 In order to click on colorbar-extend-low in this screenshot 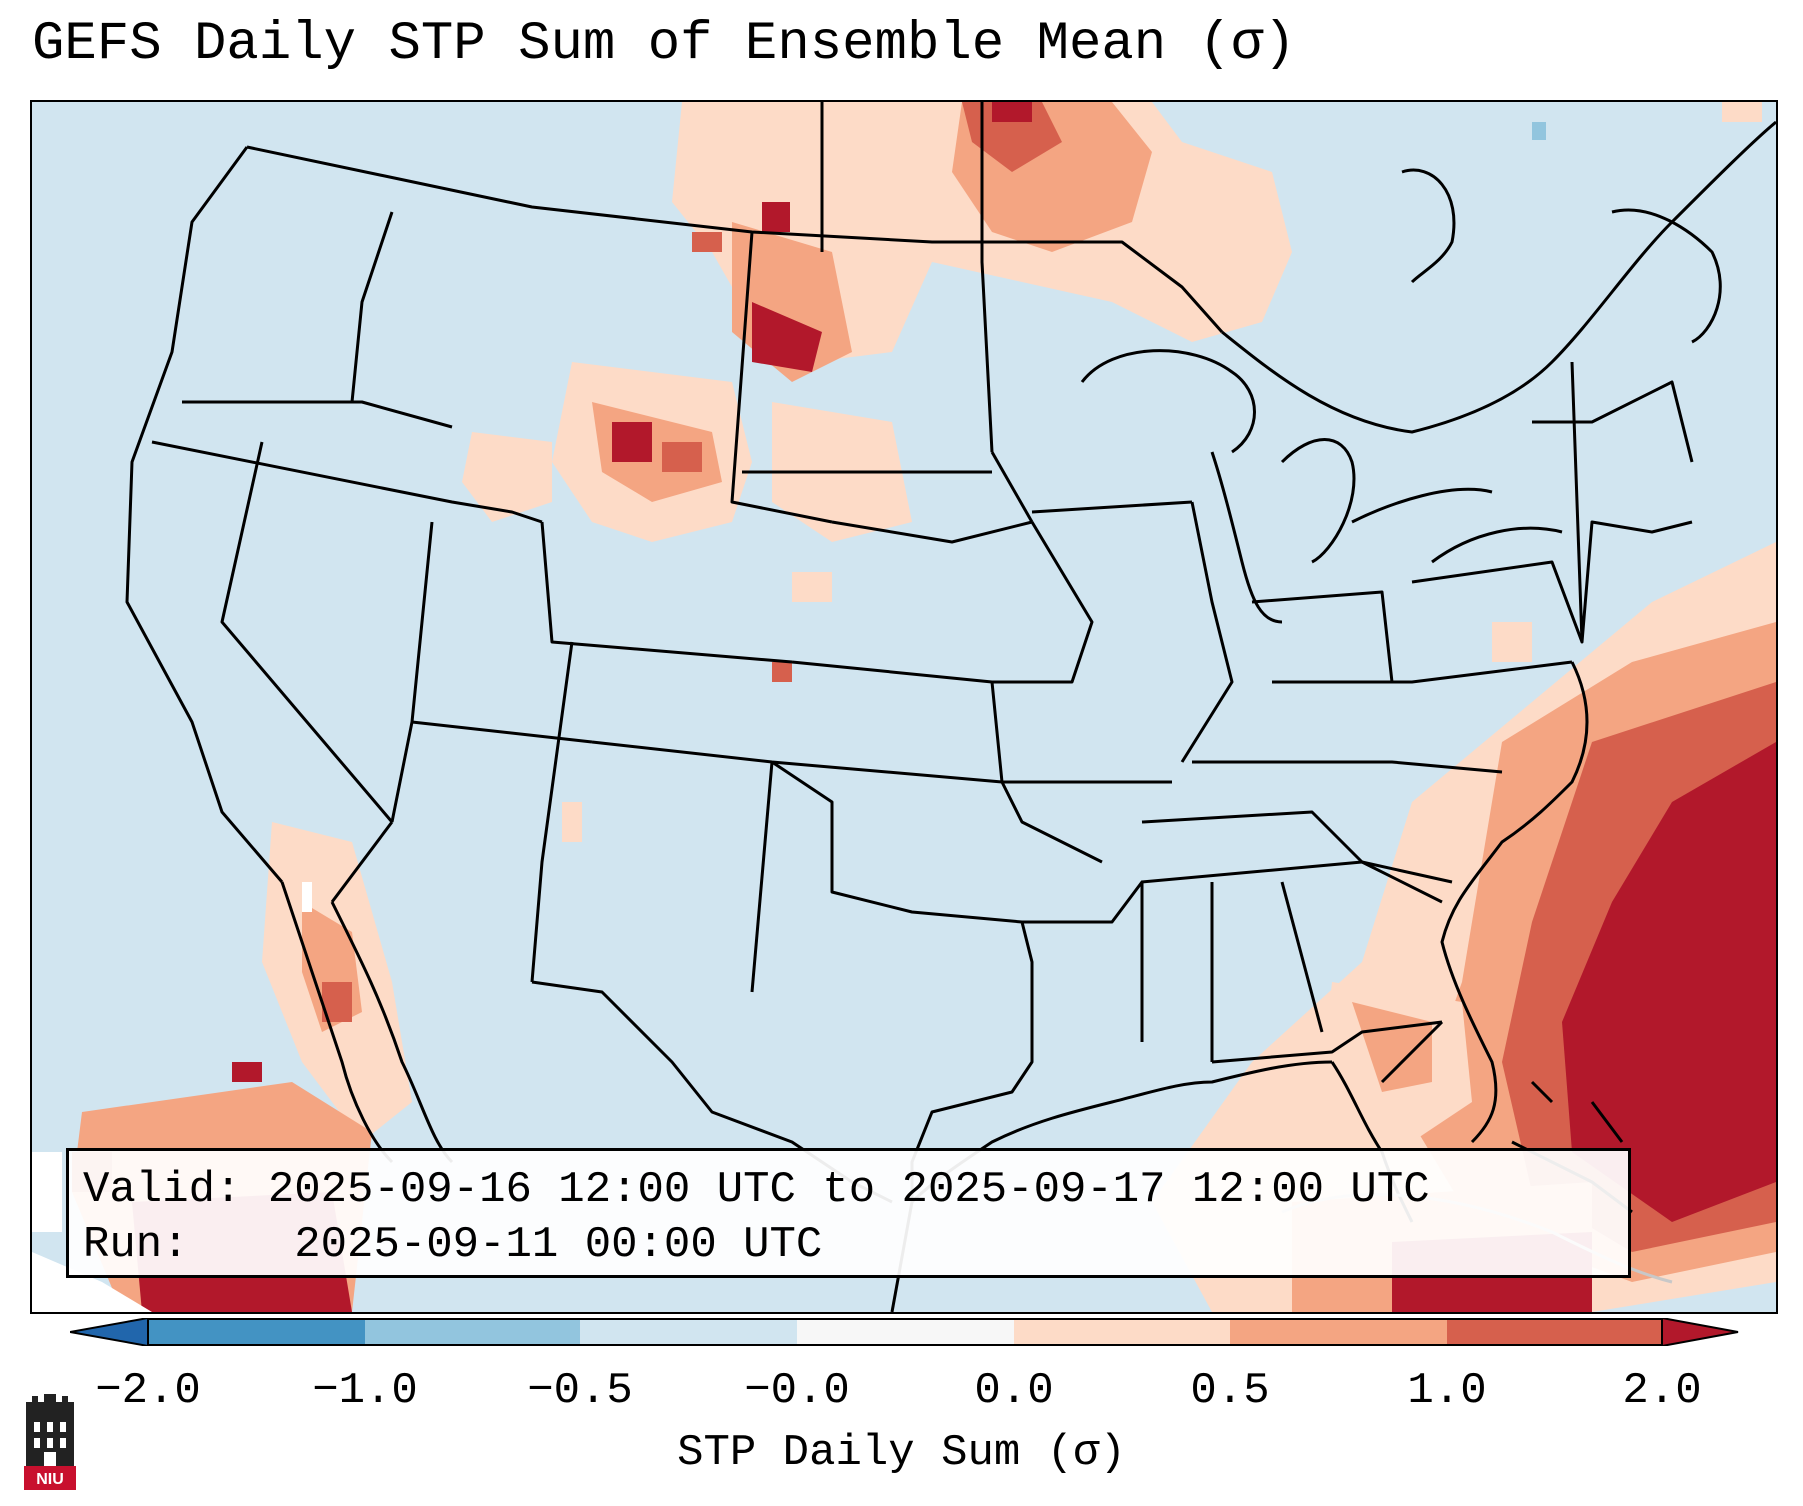, I will do `click(109, 1332)`.